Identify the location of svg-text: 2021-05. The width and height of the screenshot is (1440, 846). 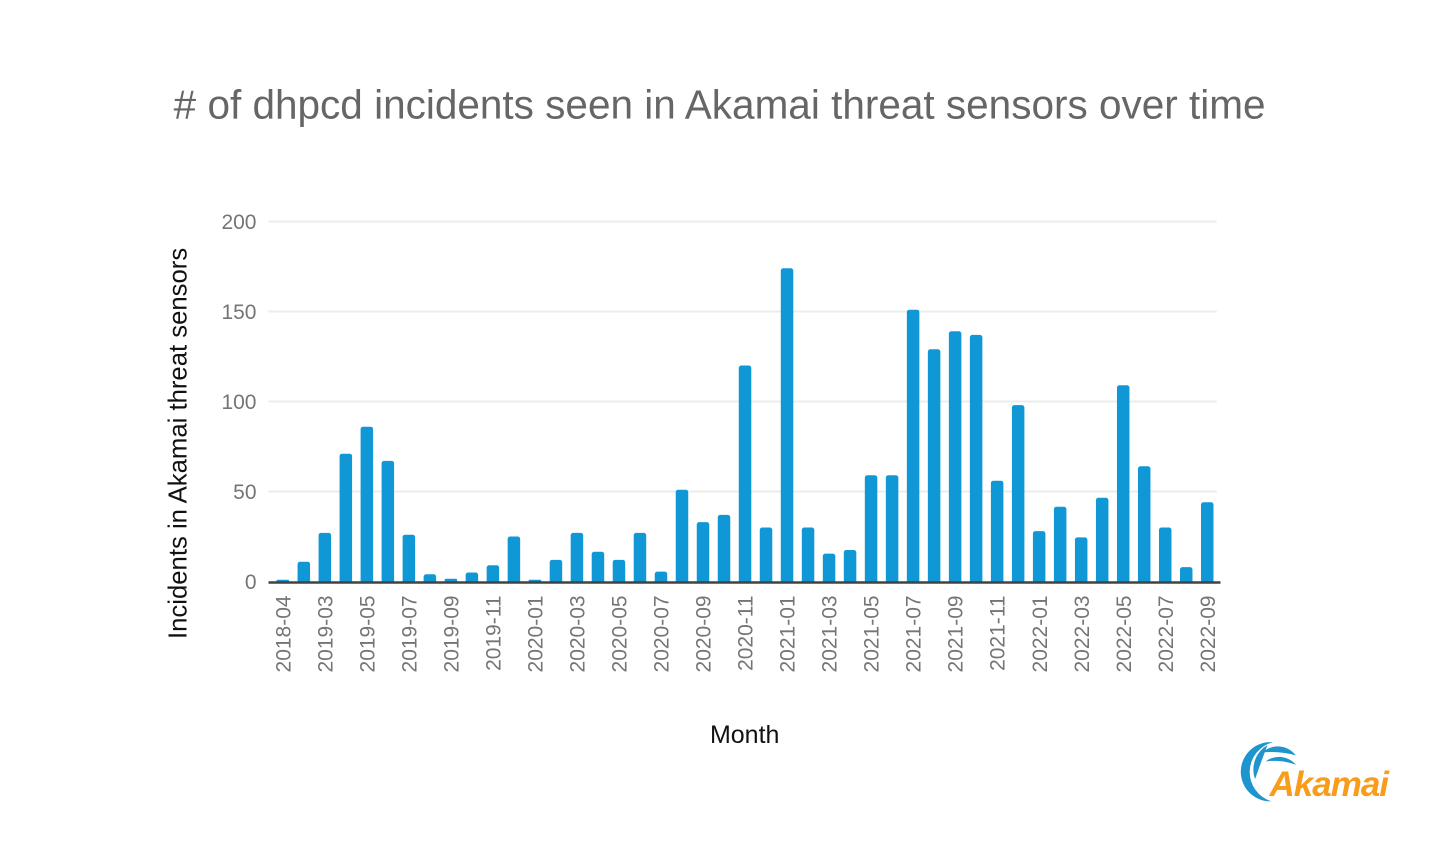
(872, 633).